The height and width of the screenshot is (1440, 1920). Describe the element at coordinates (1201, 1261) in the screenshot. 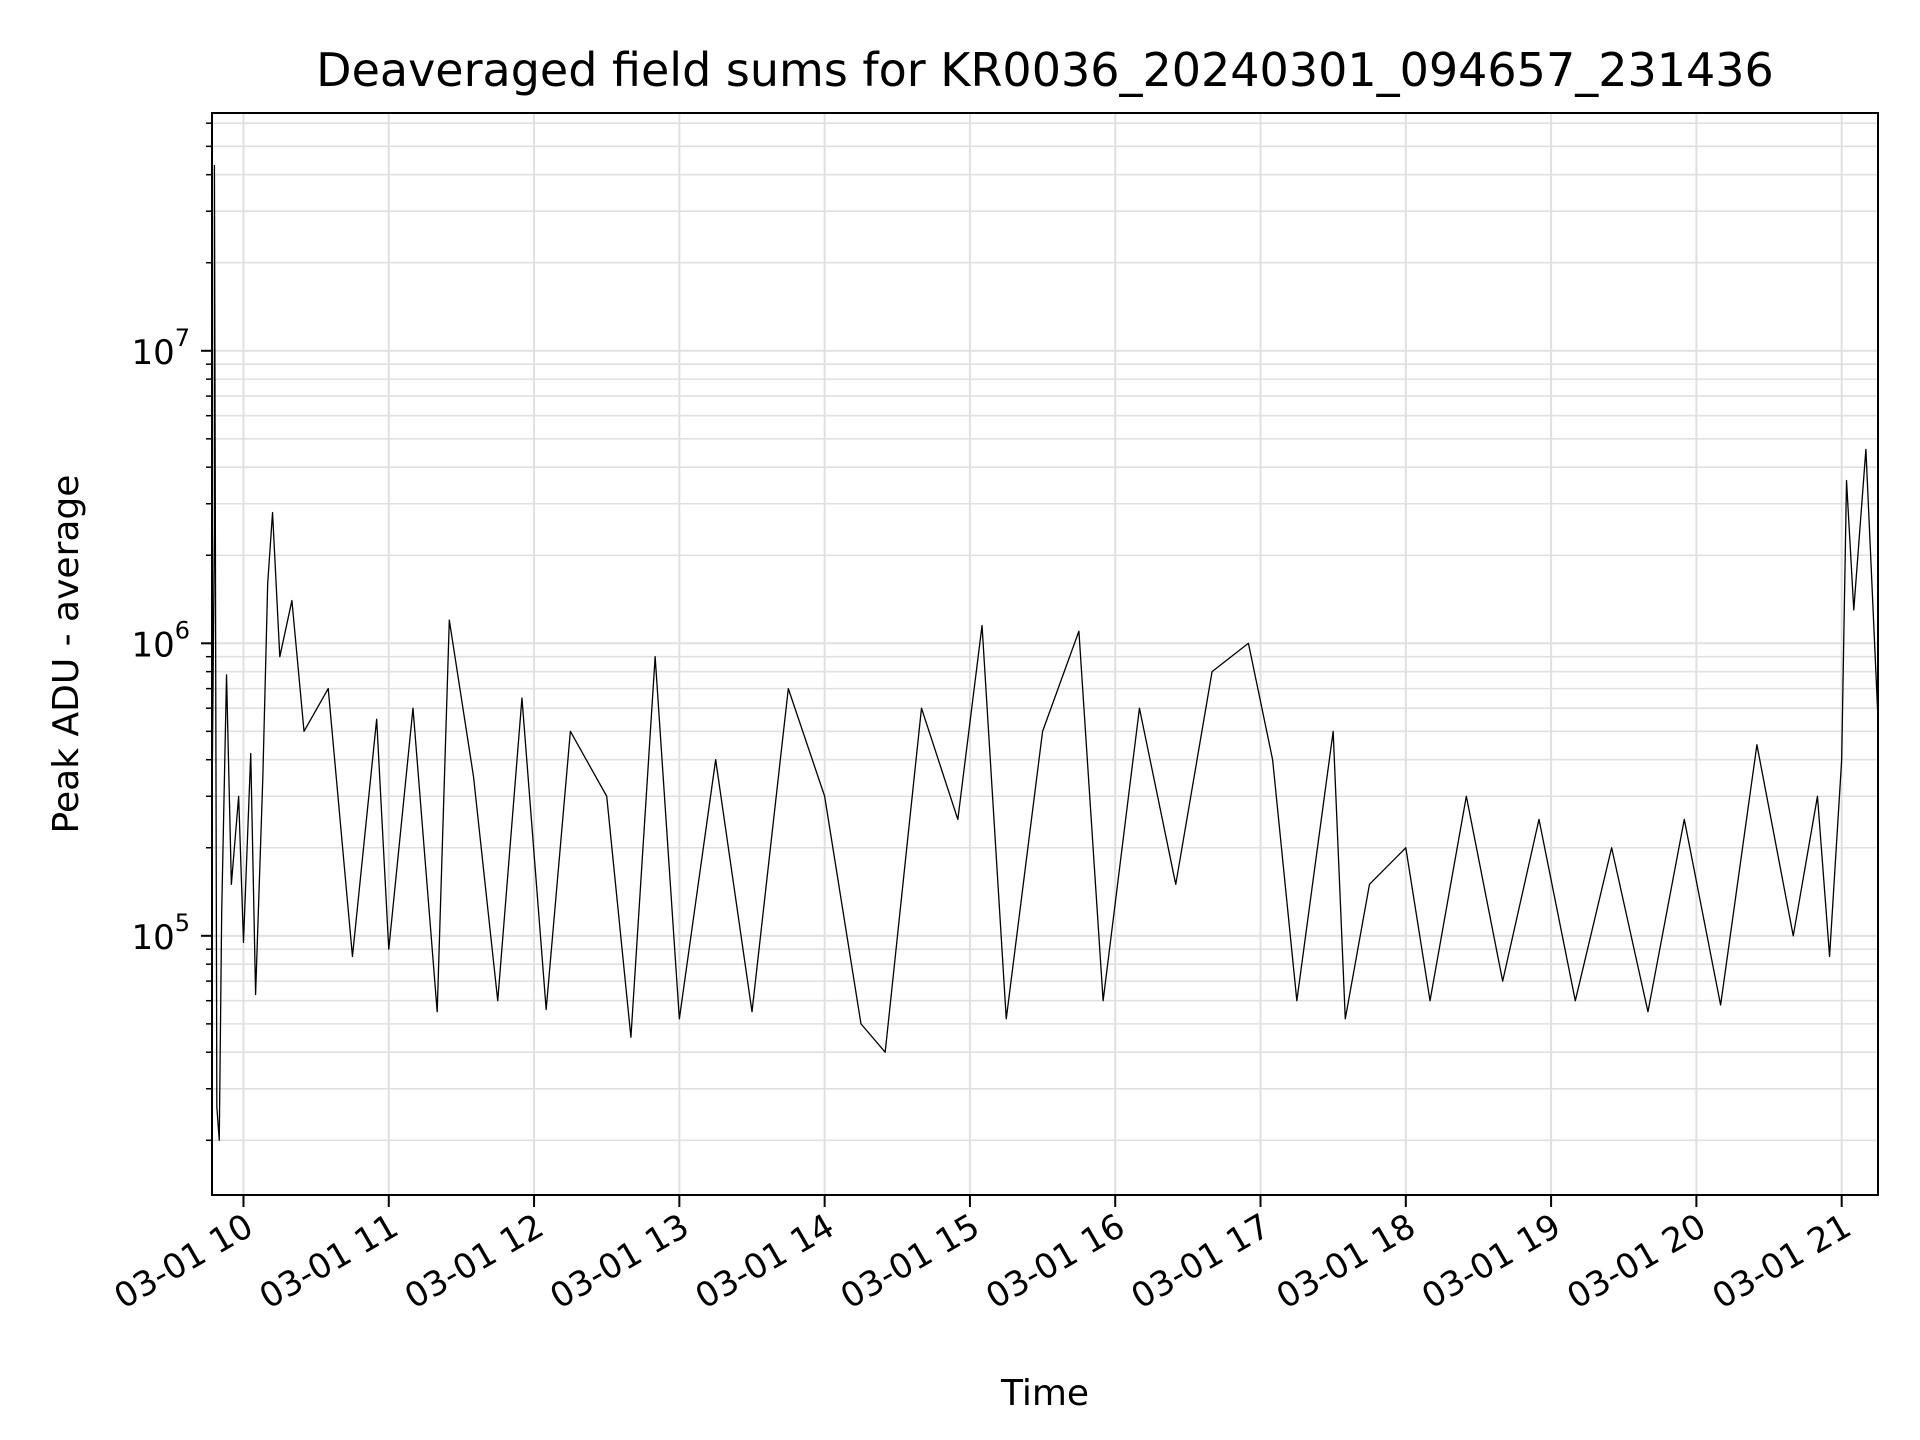

I see `x-tick-label: 03-01 17` at that location.